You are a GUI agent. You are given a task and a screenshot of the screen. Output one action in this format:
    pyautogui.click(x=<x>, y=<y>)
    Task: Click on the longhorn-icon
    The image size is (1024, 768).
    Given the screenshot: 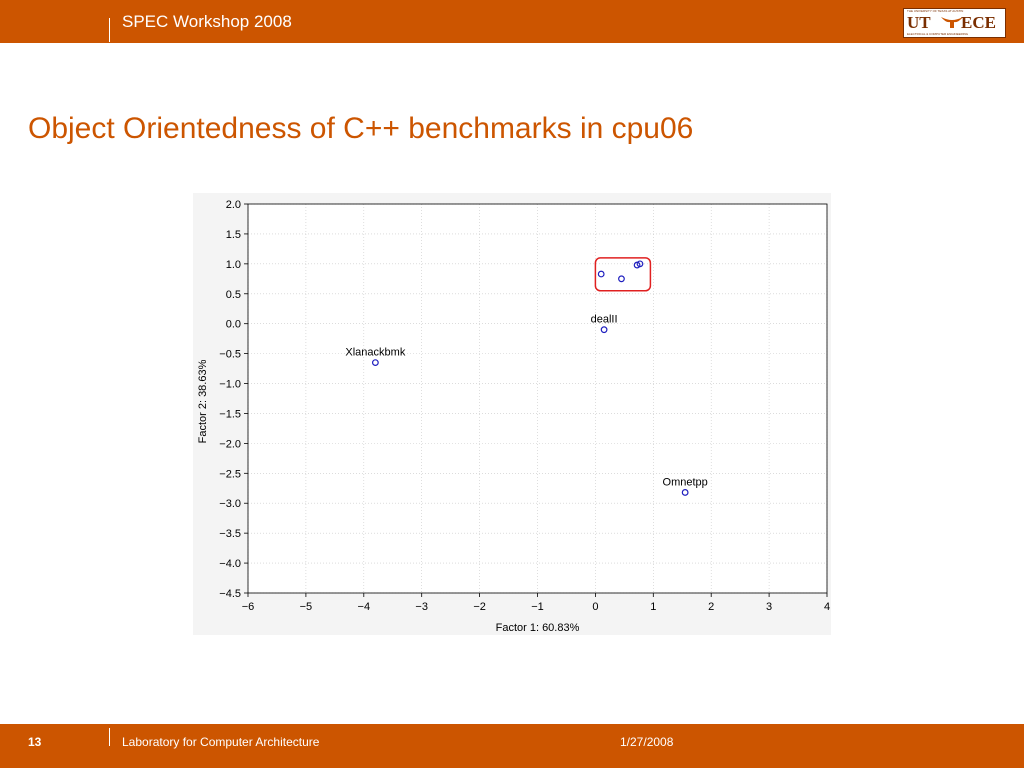 What is the action you would take?
    pyautogui.click(x=952, y=22)
    